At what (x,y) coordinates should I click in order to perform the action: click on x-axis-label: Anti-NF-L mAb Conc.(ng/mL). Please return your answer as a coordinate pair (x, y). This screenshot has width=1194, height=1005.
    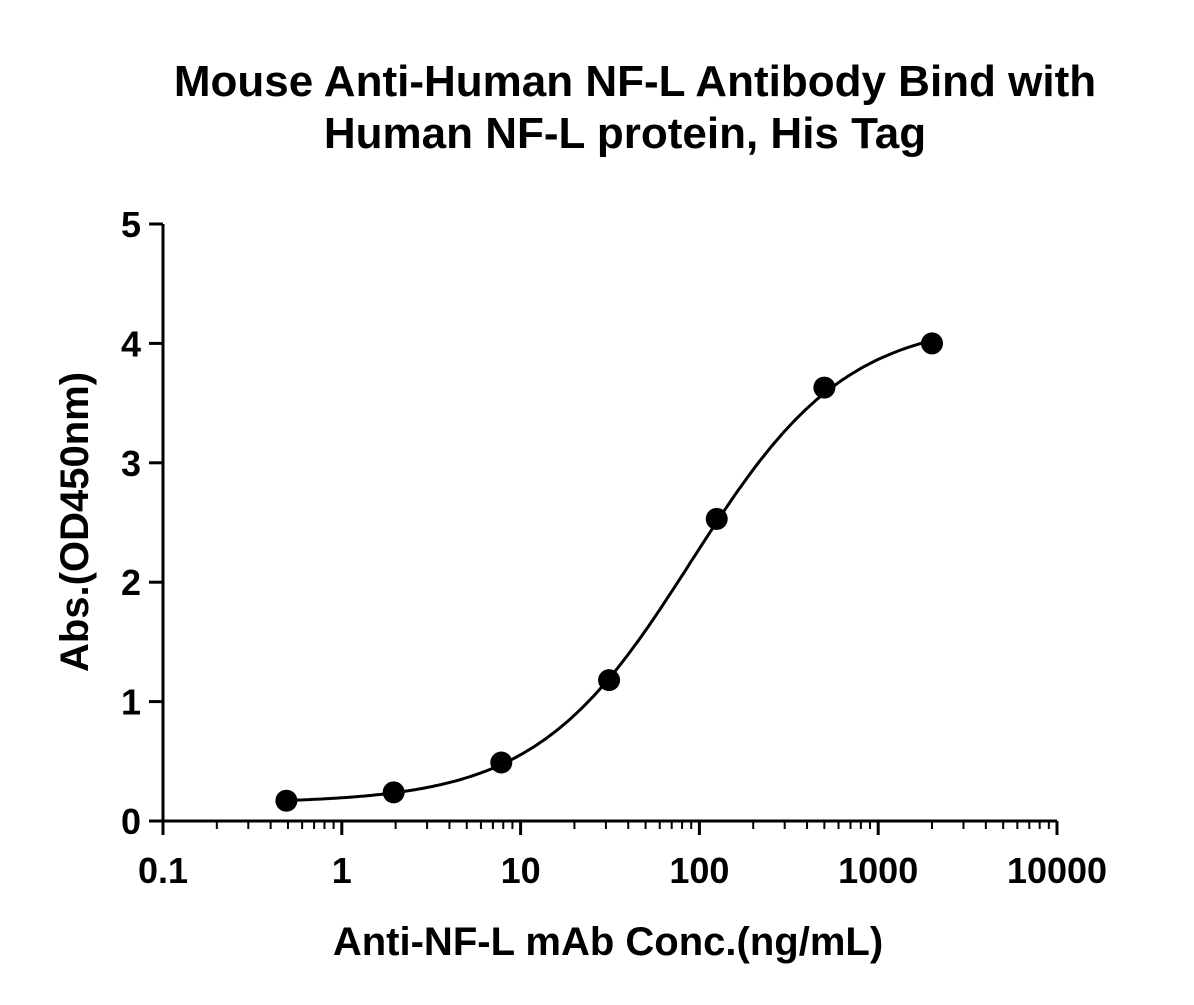
    Looking at the image, I should click on (608, 942).